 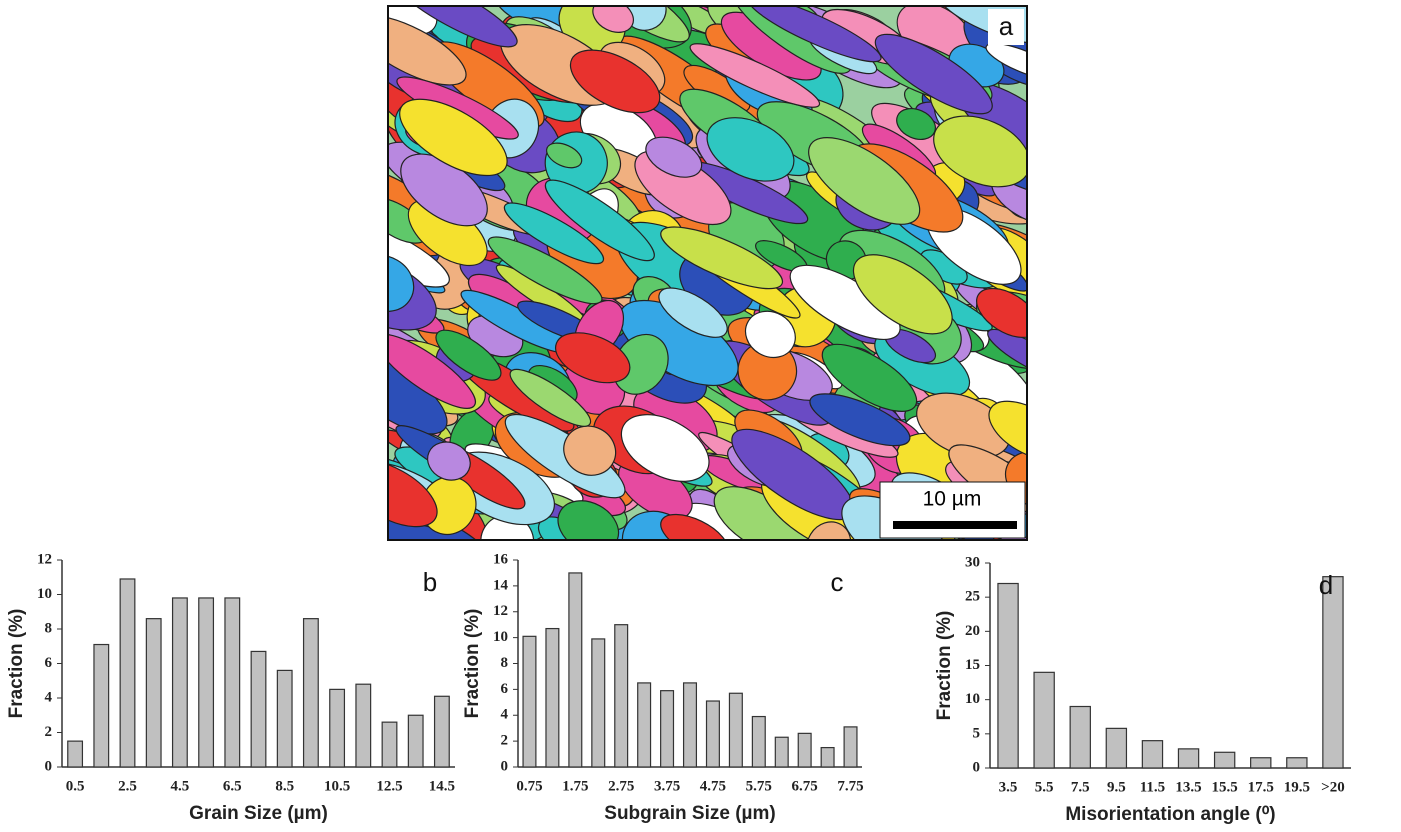 What do you see at coordinates (575, 786) in the screenshot?
I see `x-tick-label: 1.75` at bounding box center [575, 786].